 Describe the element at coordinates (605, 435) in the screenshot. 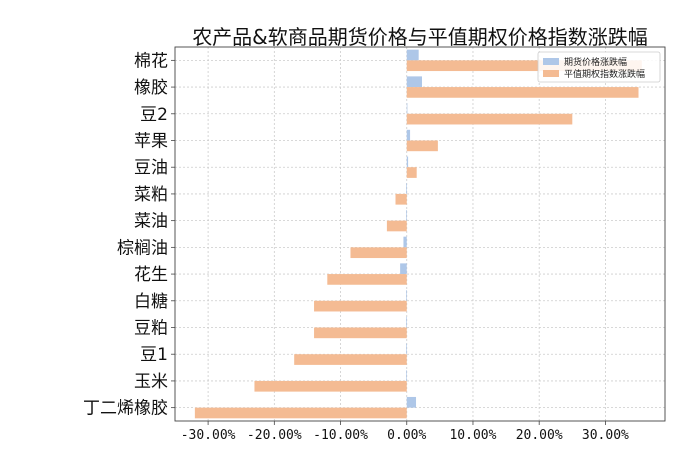

I see `x-tick-label: 30.00%` at that location.